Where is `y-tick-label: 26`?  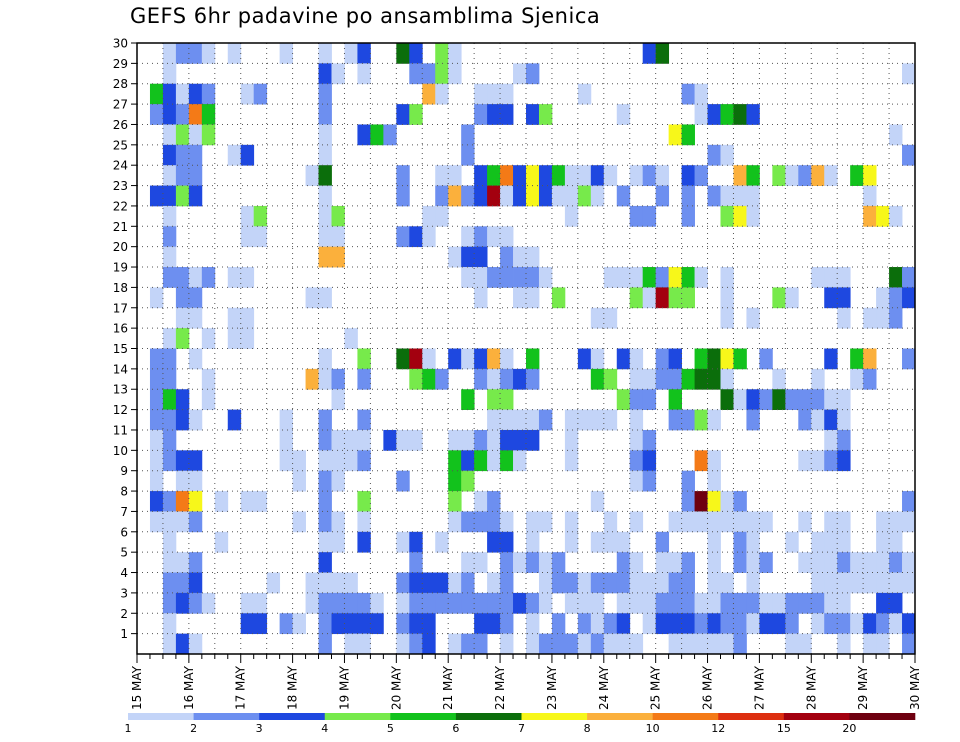
y-tick-label: 26 is located at coordinates (120, 125).